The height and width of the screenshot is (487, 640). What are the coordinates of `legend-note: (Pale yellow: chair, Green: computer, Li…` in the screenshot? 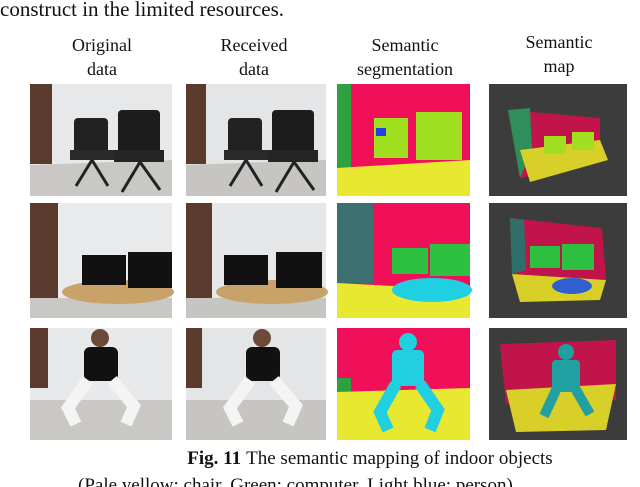 It's located at (295, 481).